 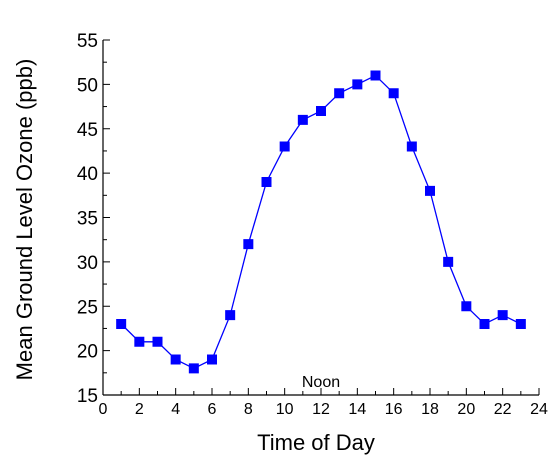 I want to click on chart-annotations: Noon, so click(x=321, y=382).